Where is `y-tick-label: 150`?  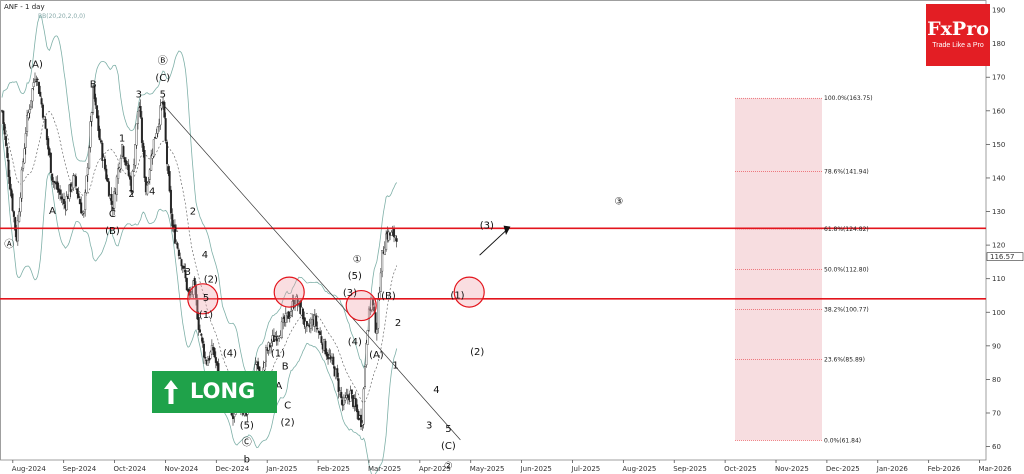
y-tick-label: 150 is located at coordinates (998, 145).